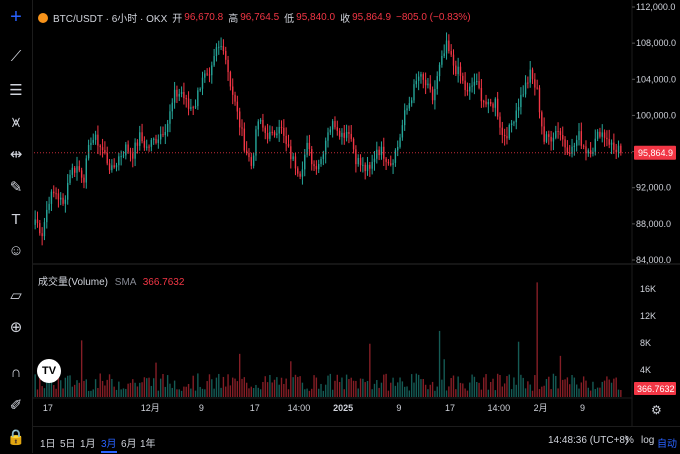 The height and width of the screenshot is (454, 680). What do you see at coordinates (16, 437) in the screenshot?
I see `lock-icon: 🔒` at bounding box center [16, 437].